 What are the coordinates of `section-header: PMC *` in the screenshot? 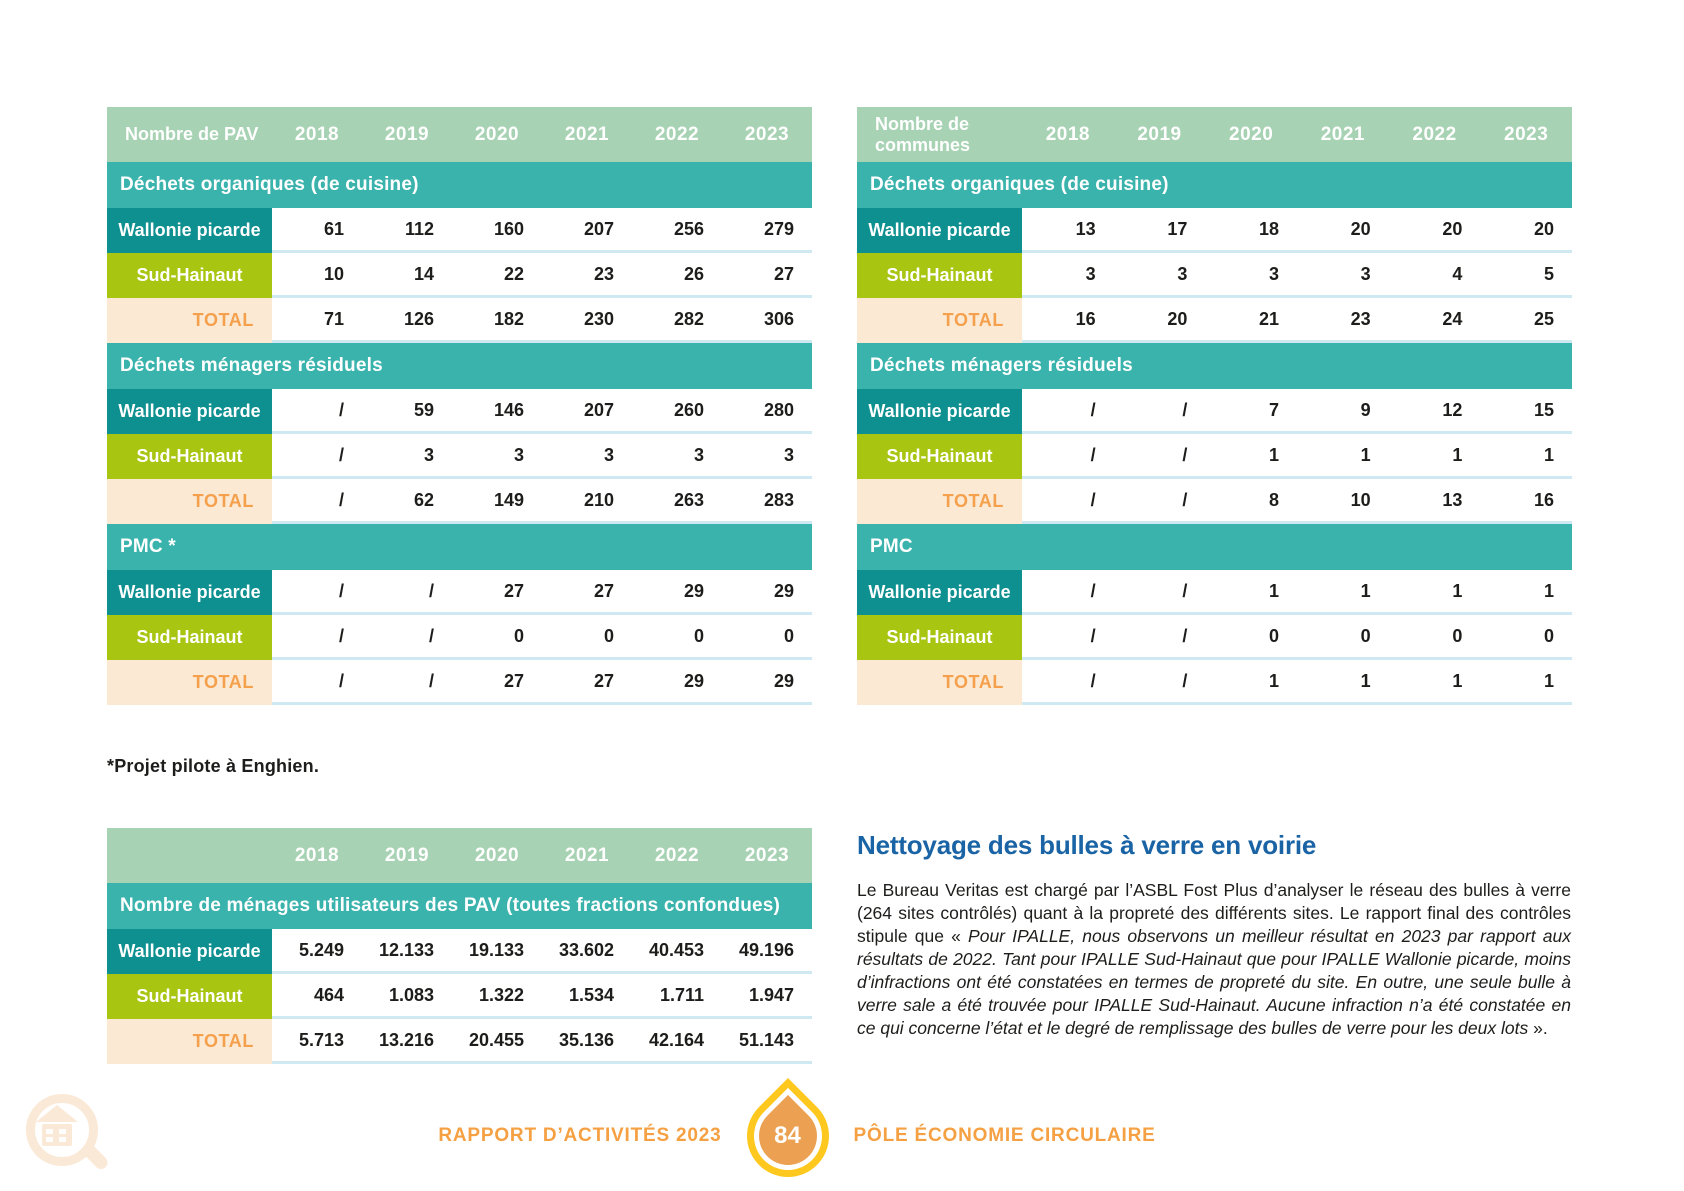 It's located at (459, 547).